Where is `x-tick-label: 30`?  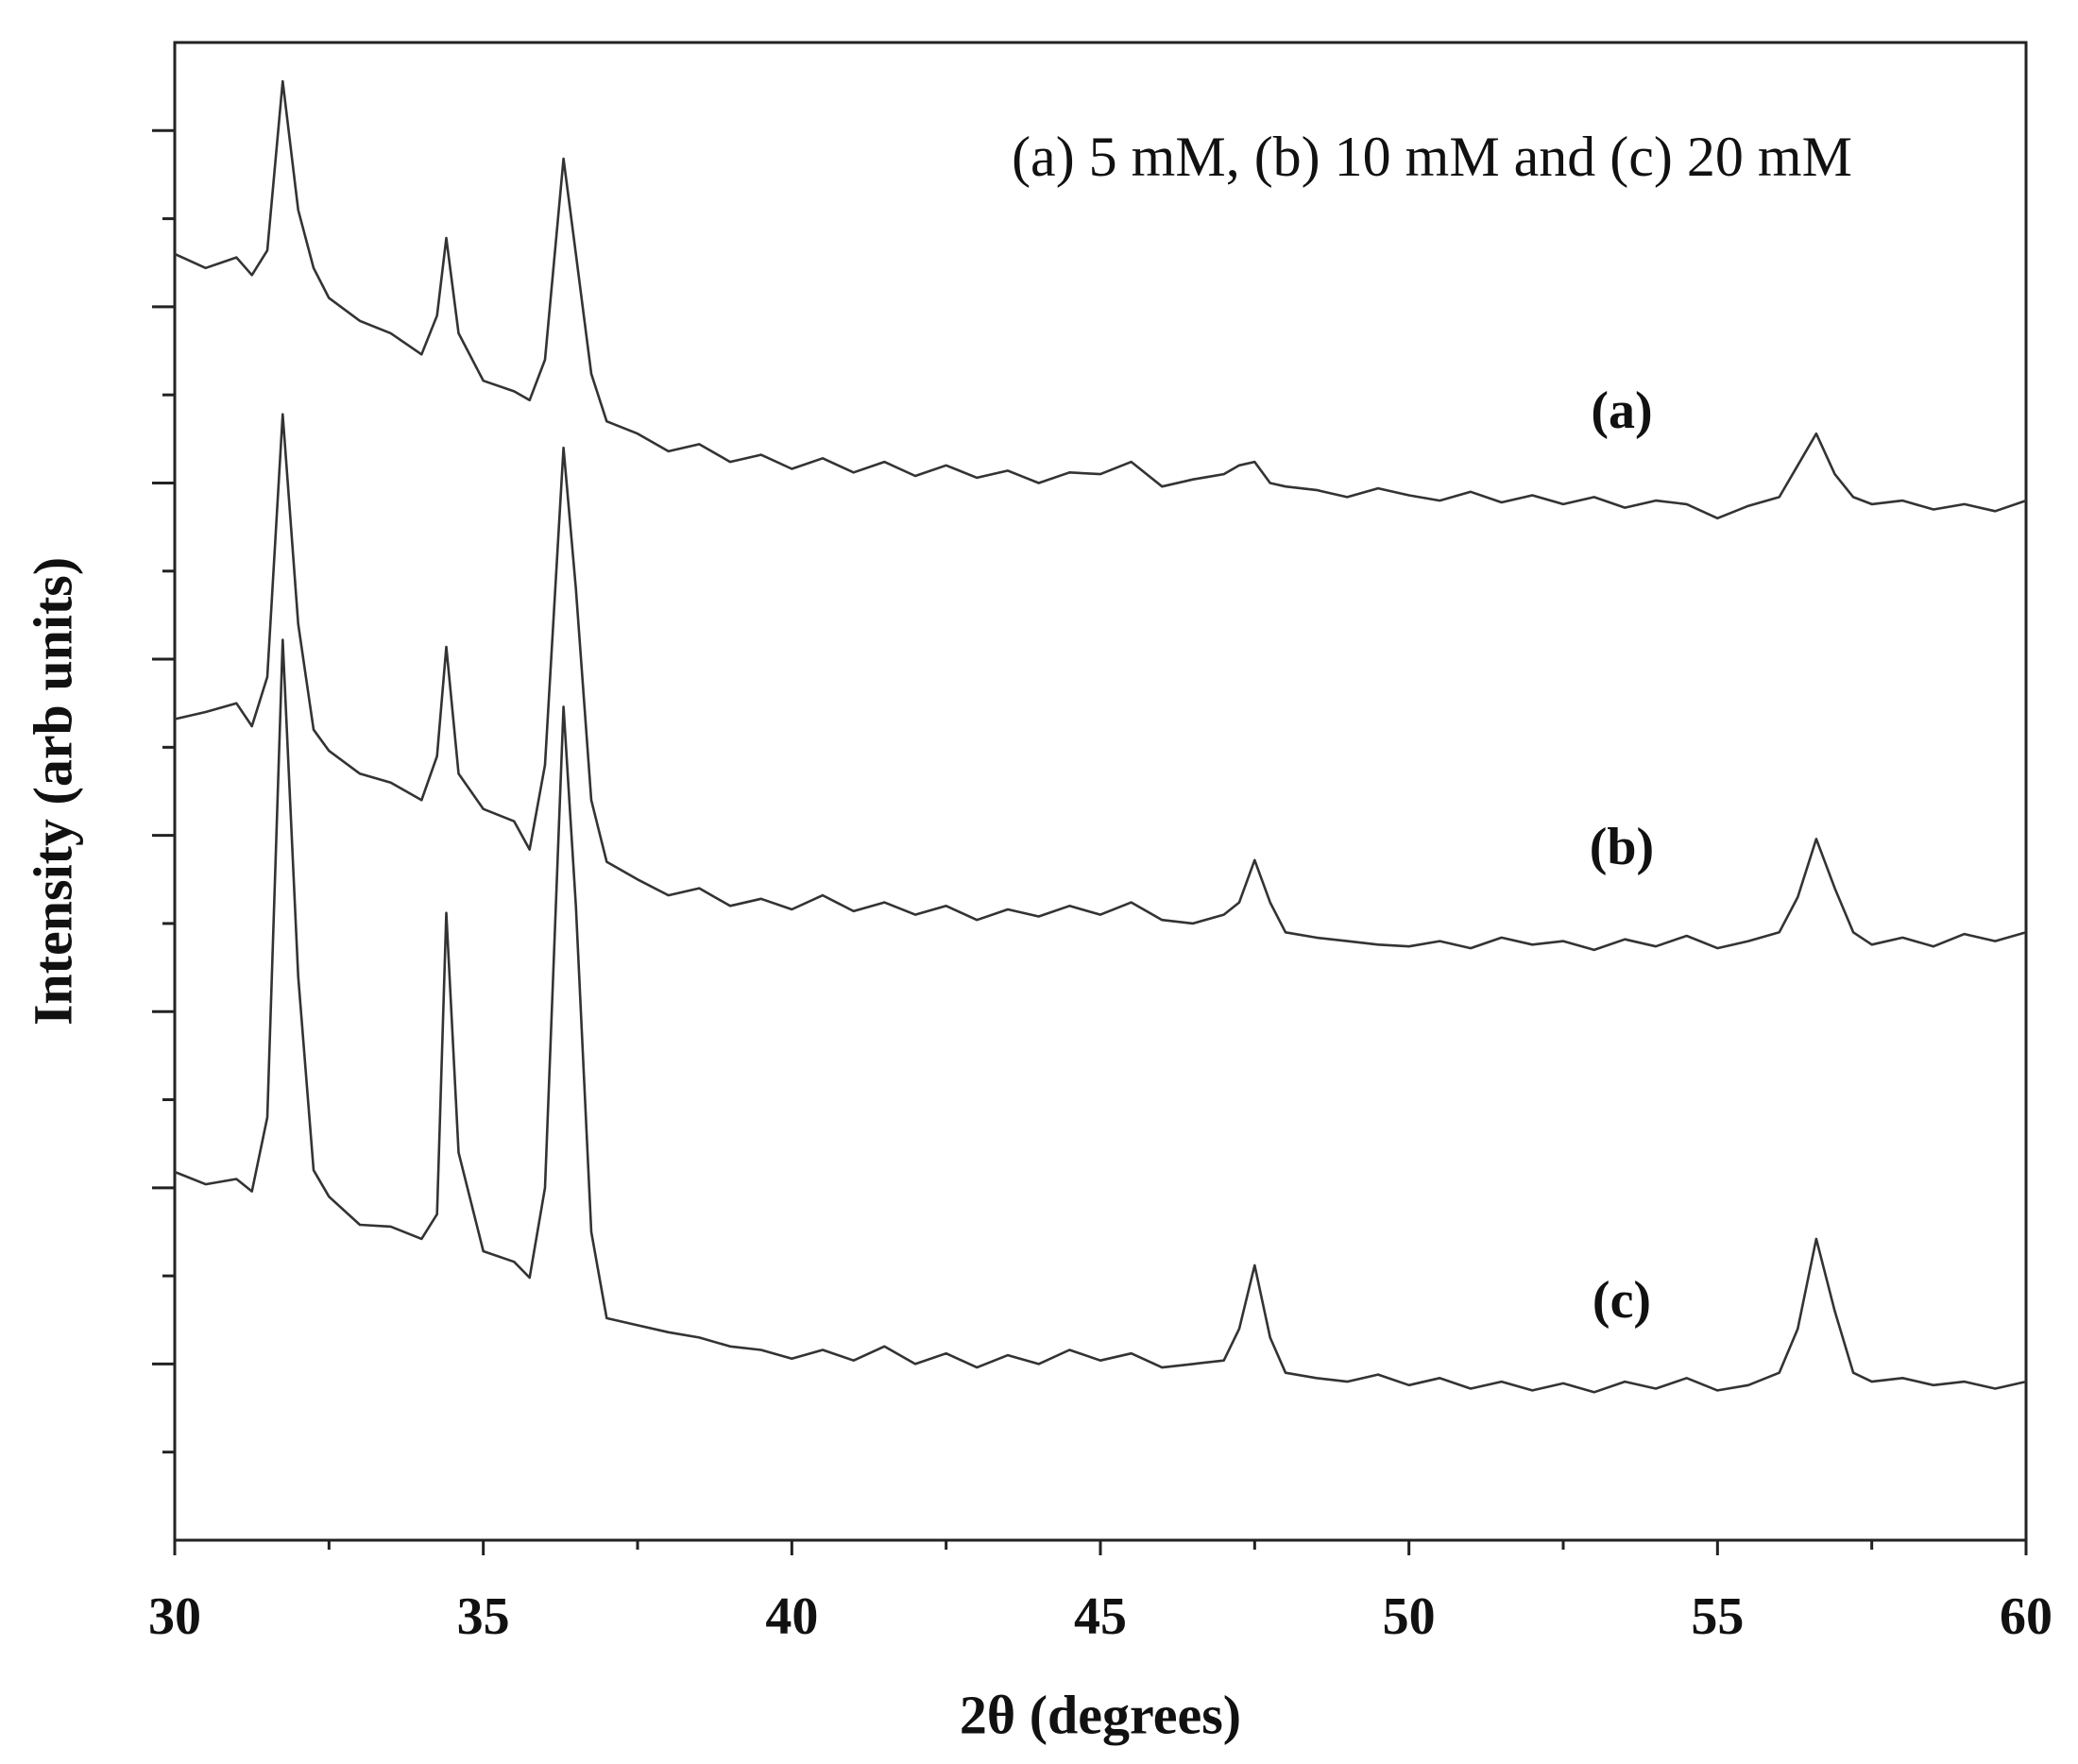
x-tick-label: 30 is located at coordinates (174, 1616).